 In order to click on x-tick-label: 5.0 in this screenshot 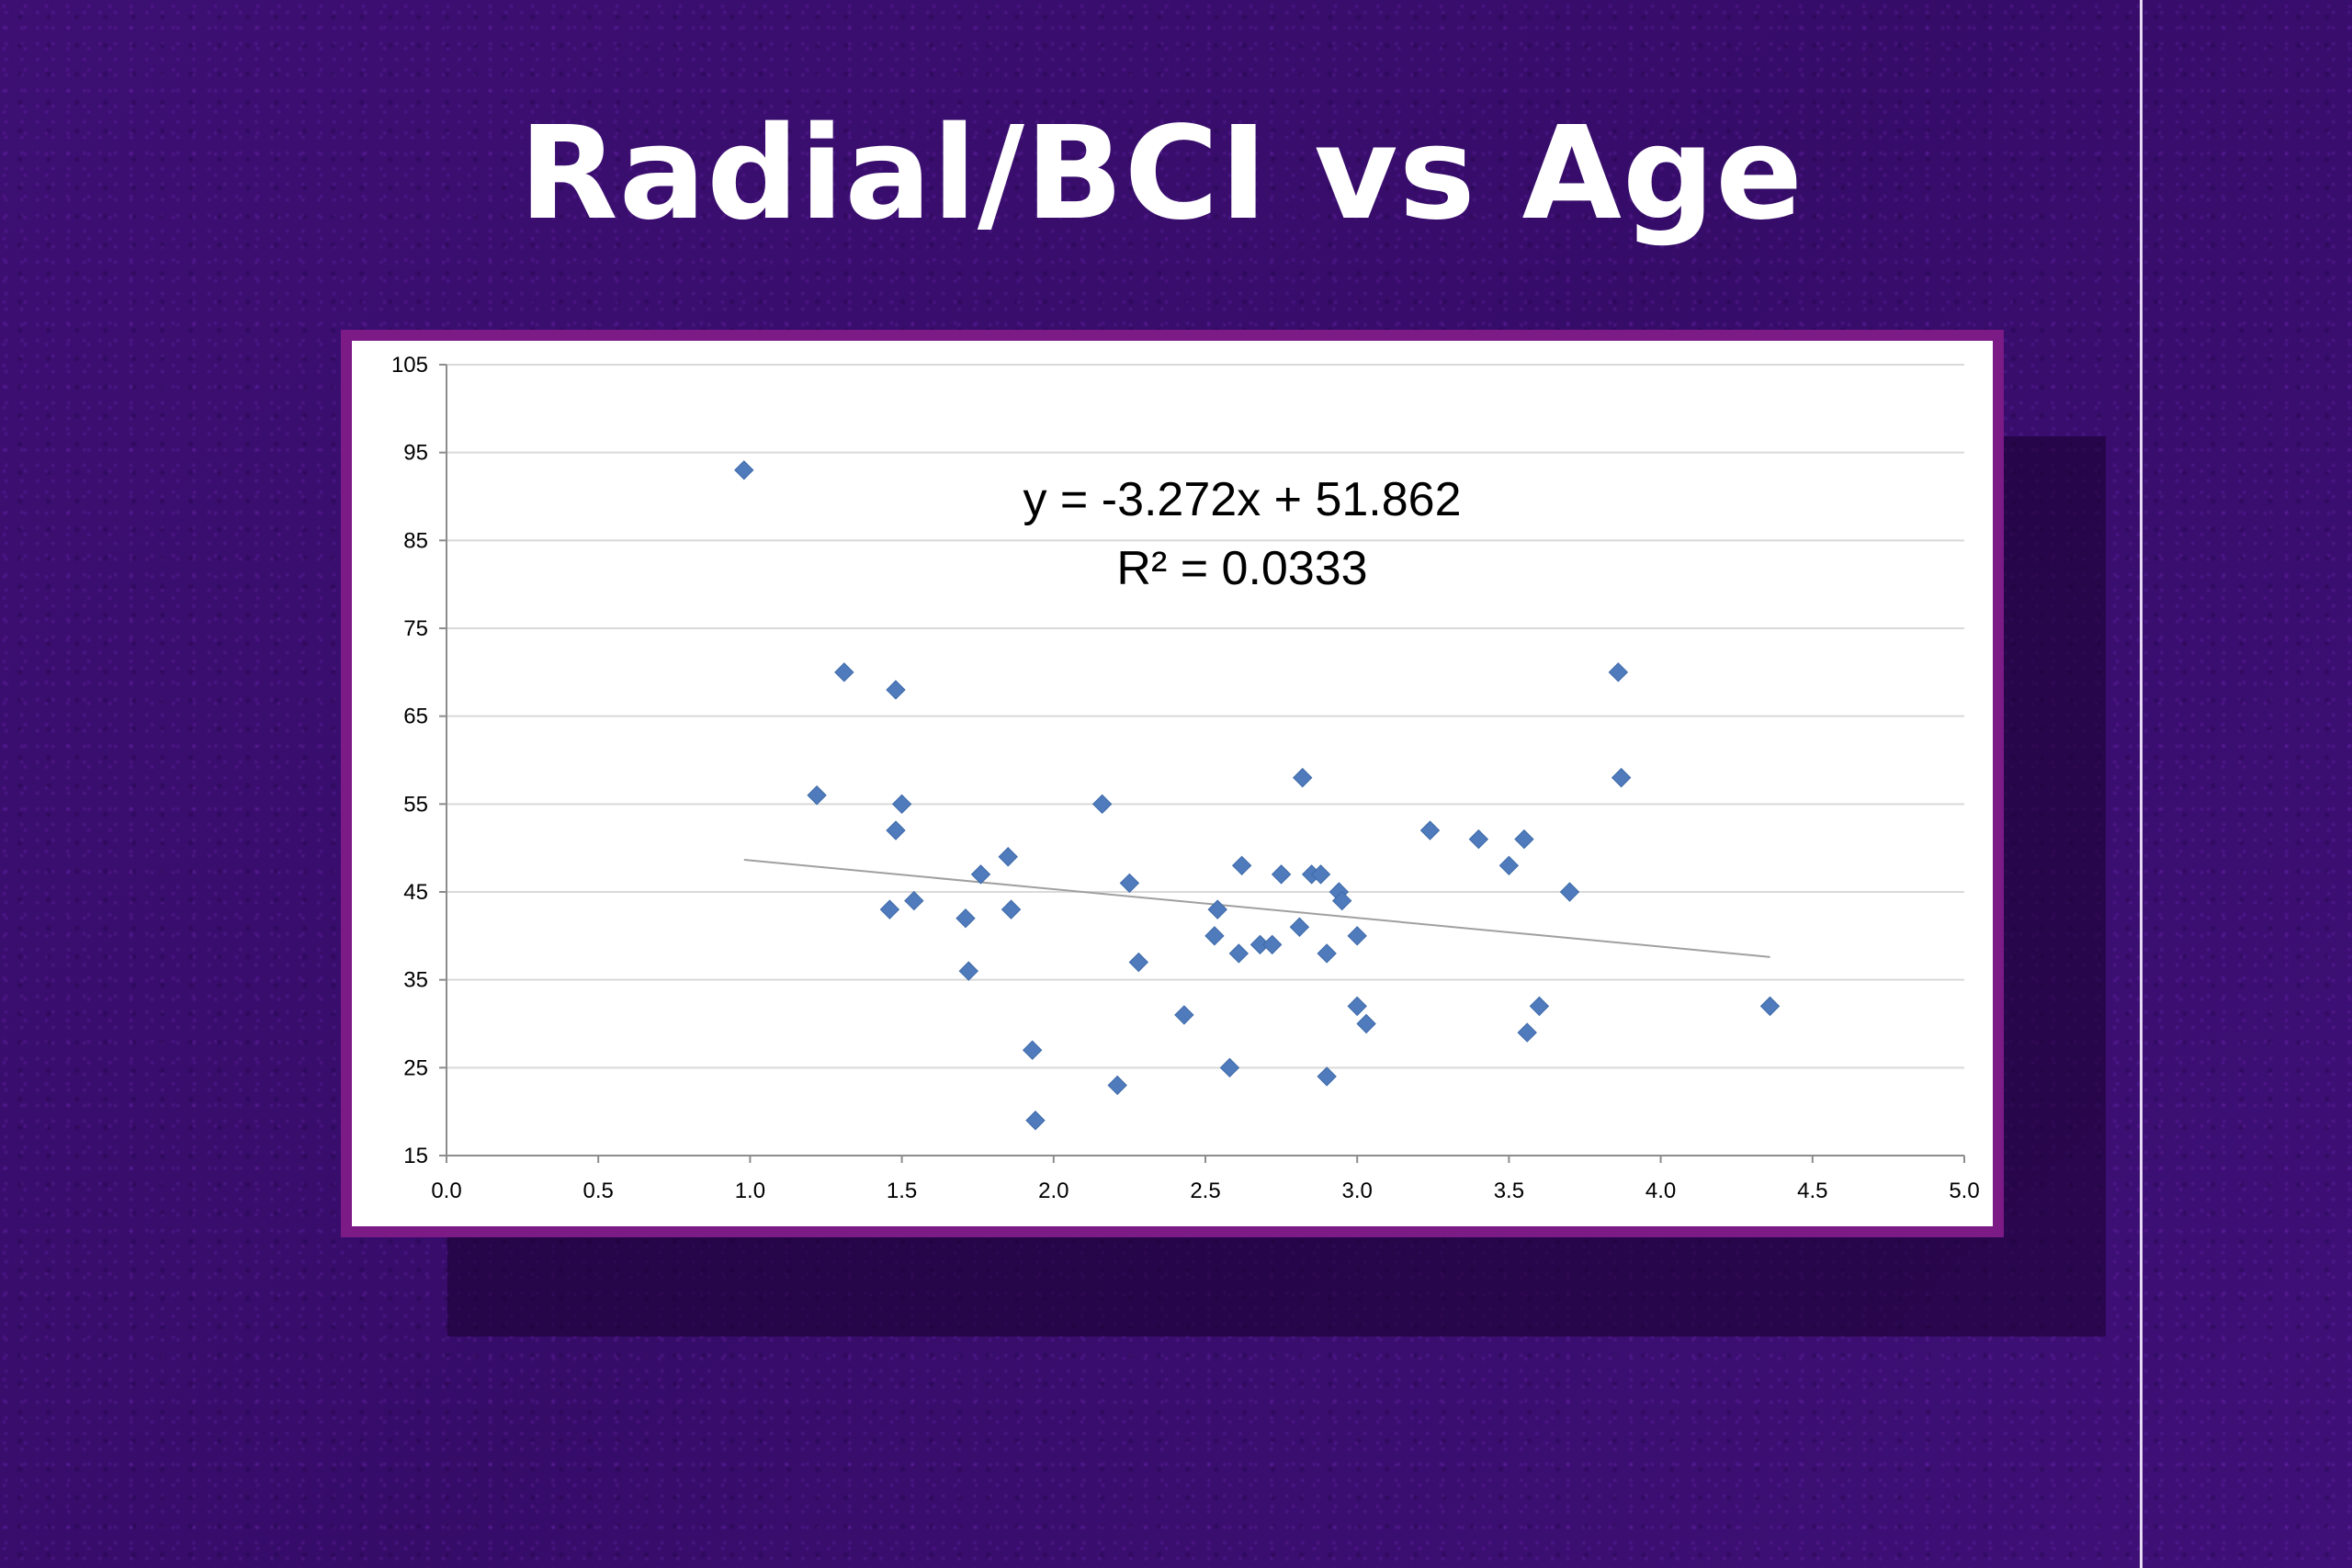, I will do `click(1964, 1191)`.